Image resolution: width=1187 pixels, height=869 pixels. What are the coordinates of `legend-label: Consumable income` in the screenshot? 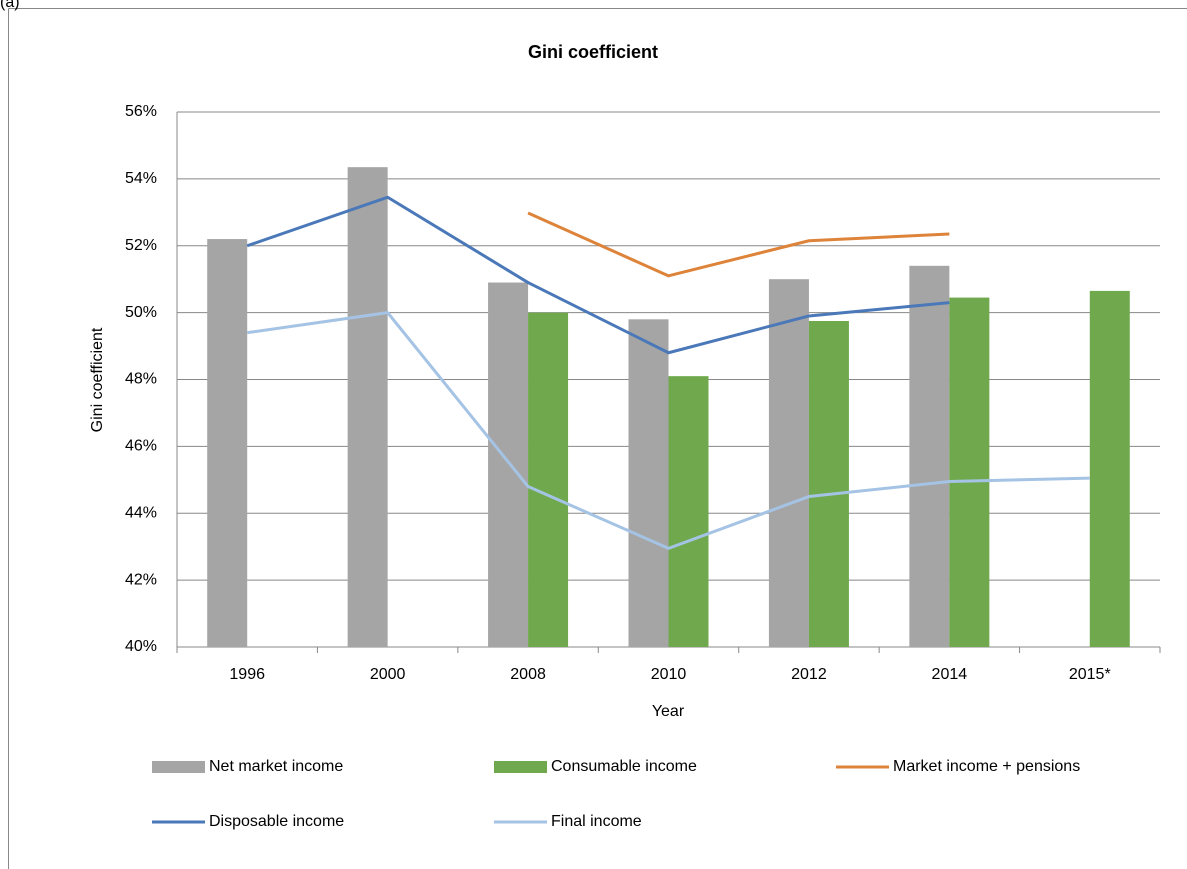 It's located at (624, 766).